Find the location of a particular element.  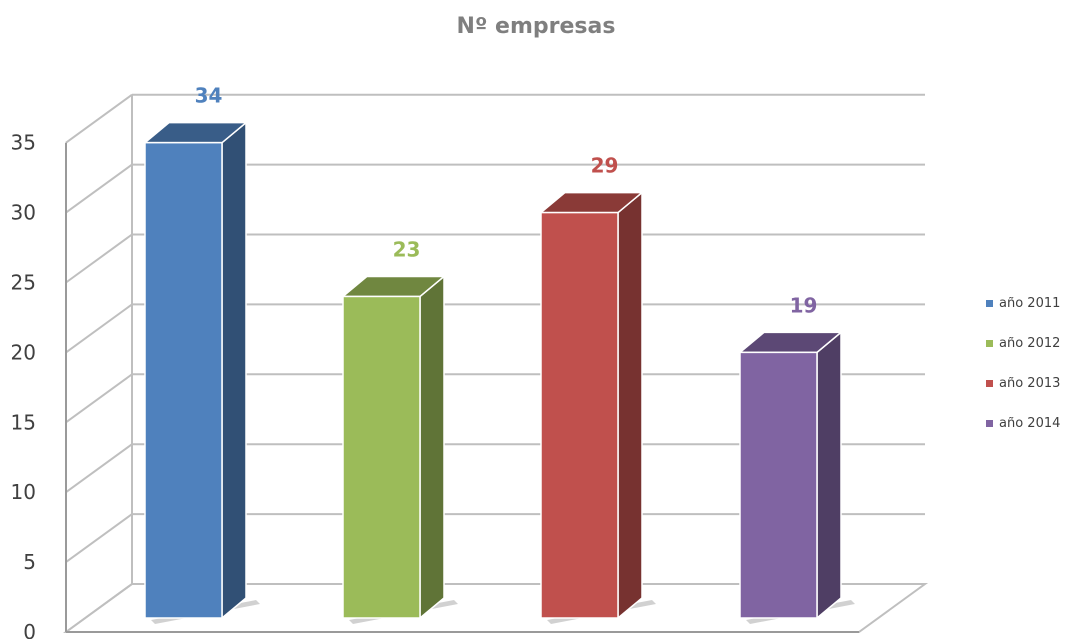

legend-item: año 2013 is located at coordinates (1023, 383).